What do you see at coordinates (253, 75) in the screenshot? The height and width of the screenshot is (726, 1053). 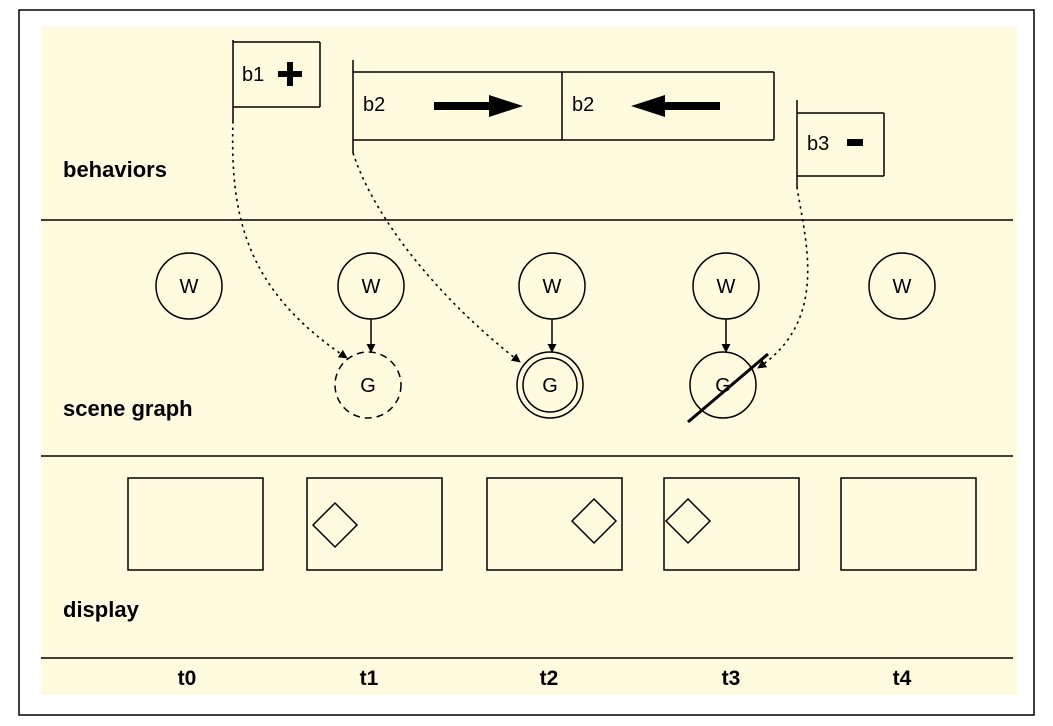 I see `behavior-b1-label: b1` at bounding box center [253, 75].